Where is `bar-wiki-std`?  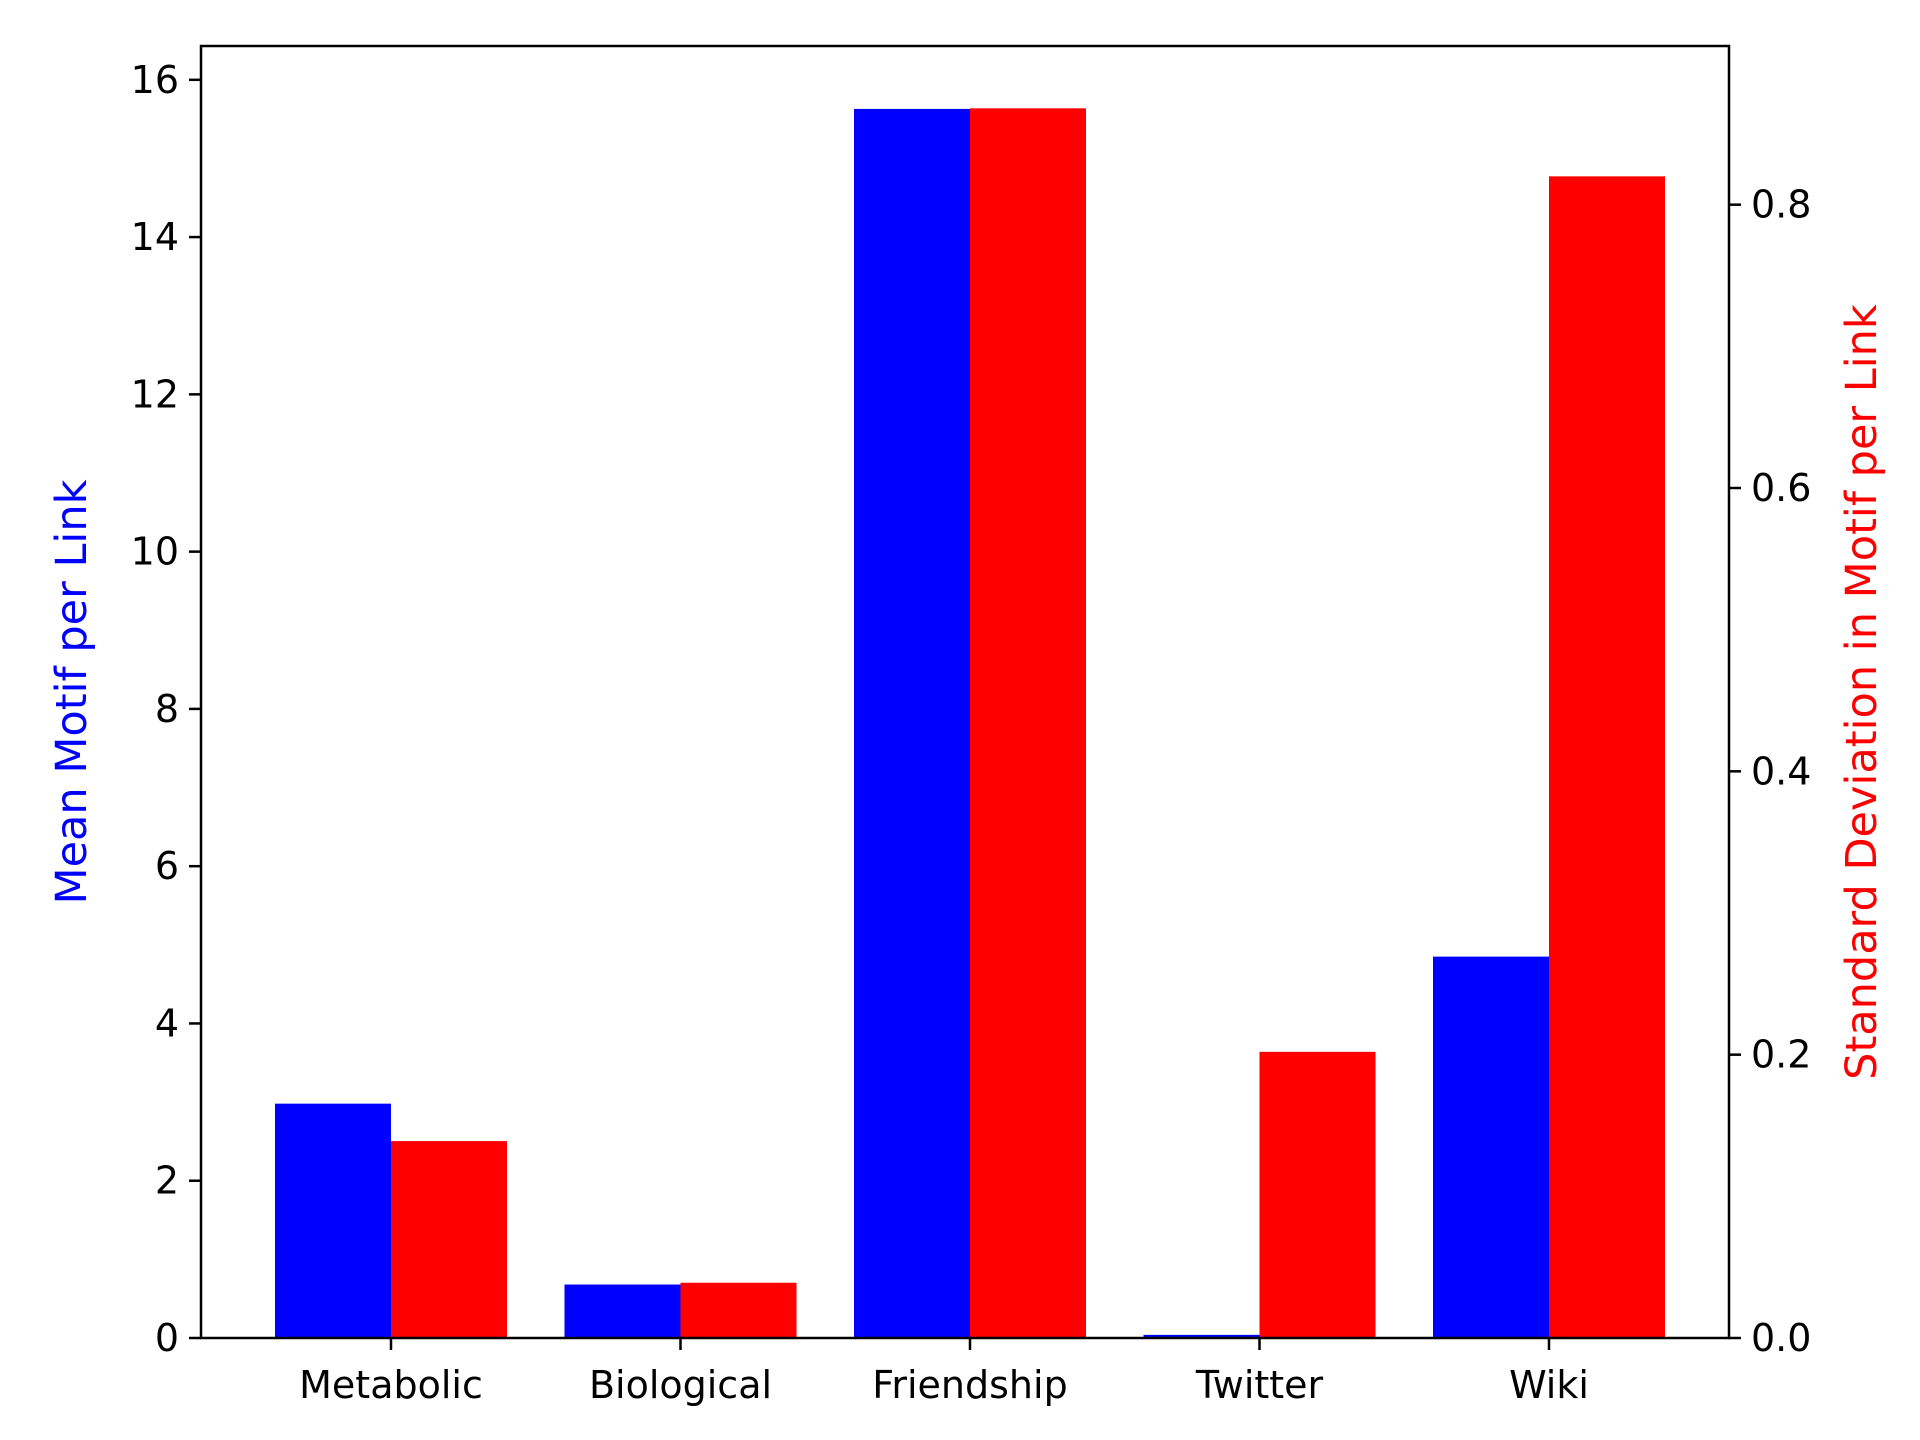
bar-wiki-std is located at coordinates (1607, 757).